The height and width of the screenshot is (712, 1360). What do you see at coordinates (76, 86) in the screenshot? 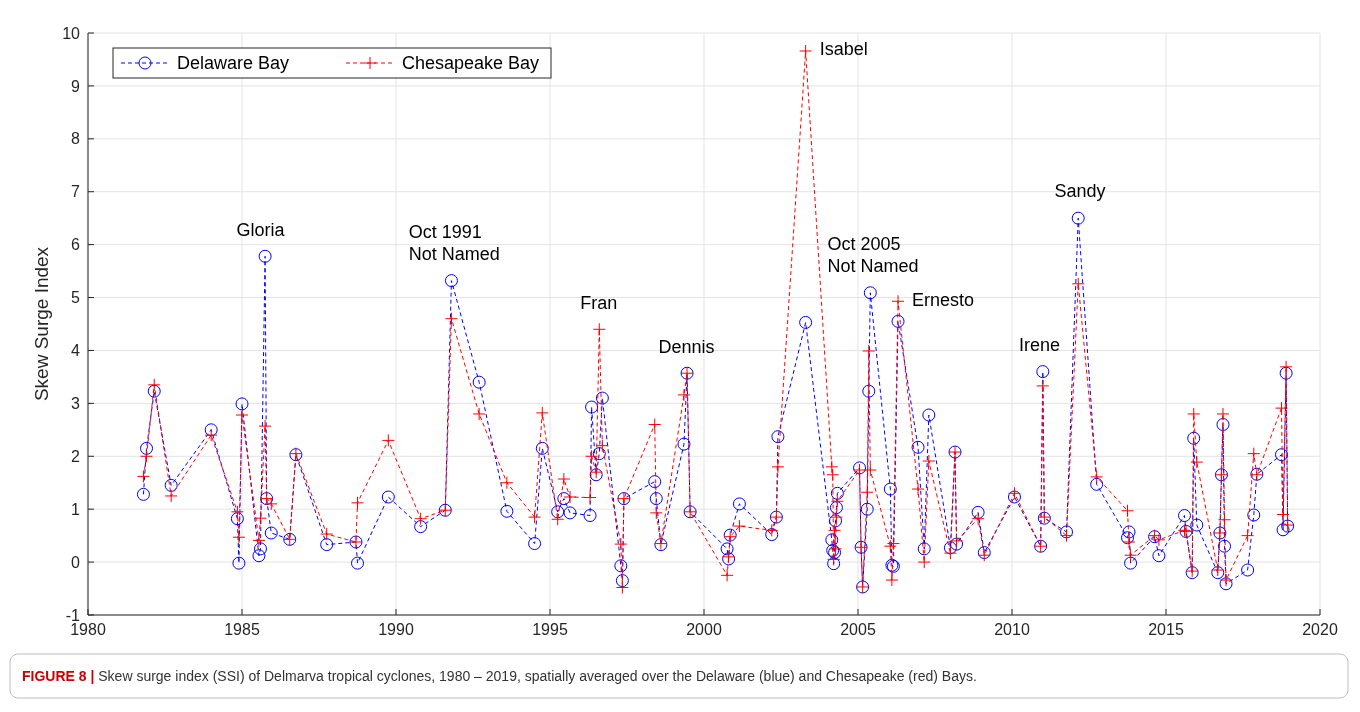
I see `y-tick-label: 9` at bounding box center [76, 86].